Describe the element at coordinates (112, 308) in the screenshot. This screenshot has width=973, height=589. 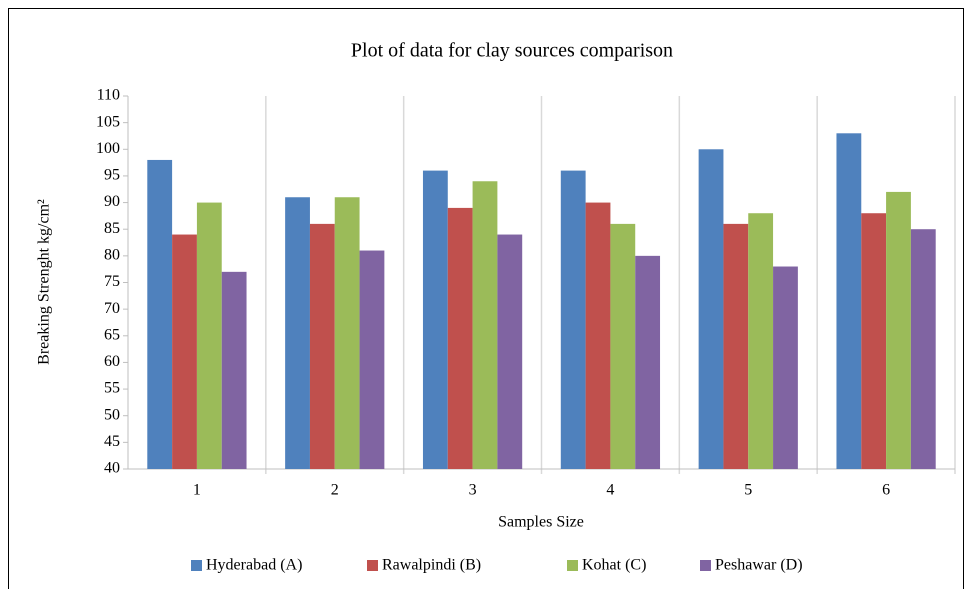
I see `y-tick-label: 70` at that location.